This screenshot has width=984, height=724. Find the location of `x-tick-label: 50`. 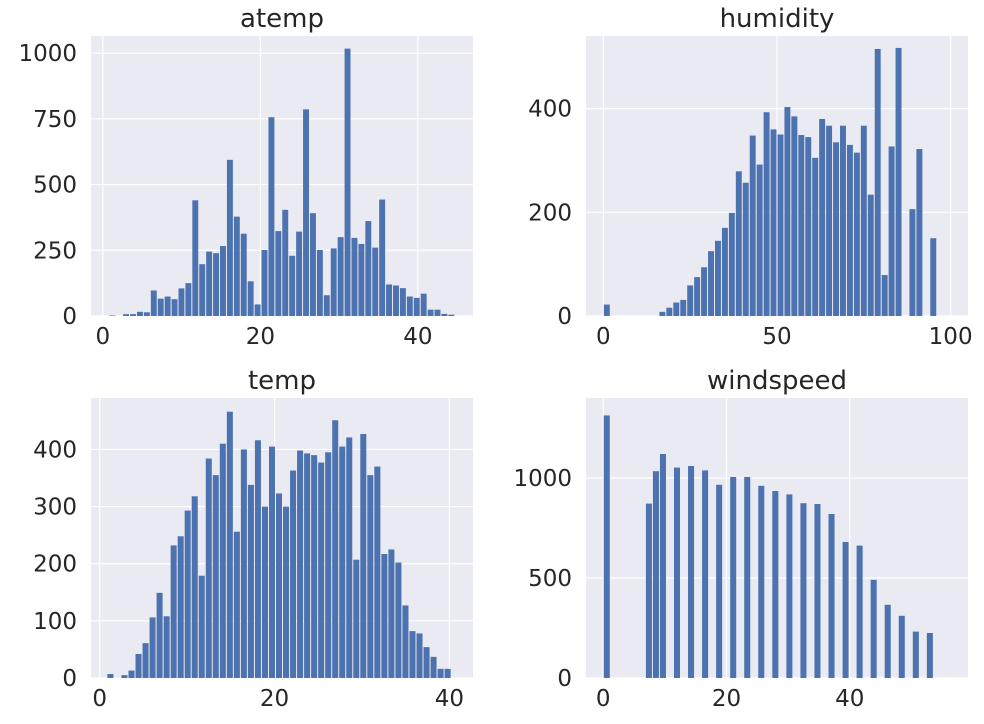

x-tick-label: 50 is located at coordinates (776, 337).